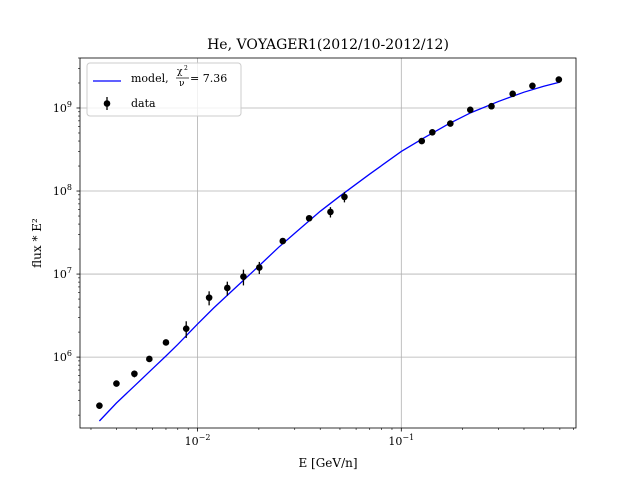 The width and height of the screenshot is (640, 480). I want to click on x-tick-label: 10⁻¹, so click(401, 440).